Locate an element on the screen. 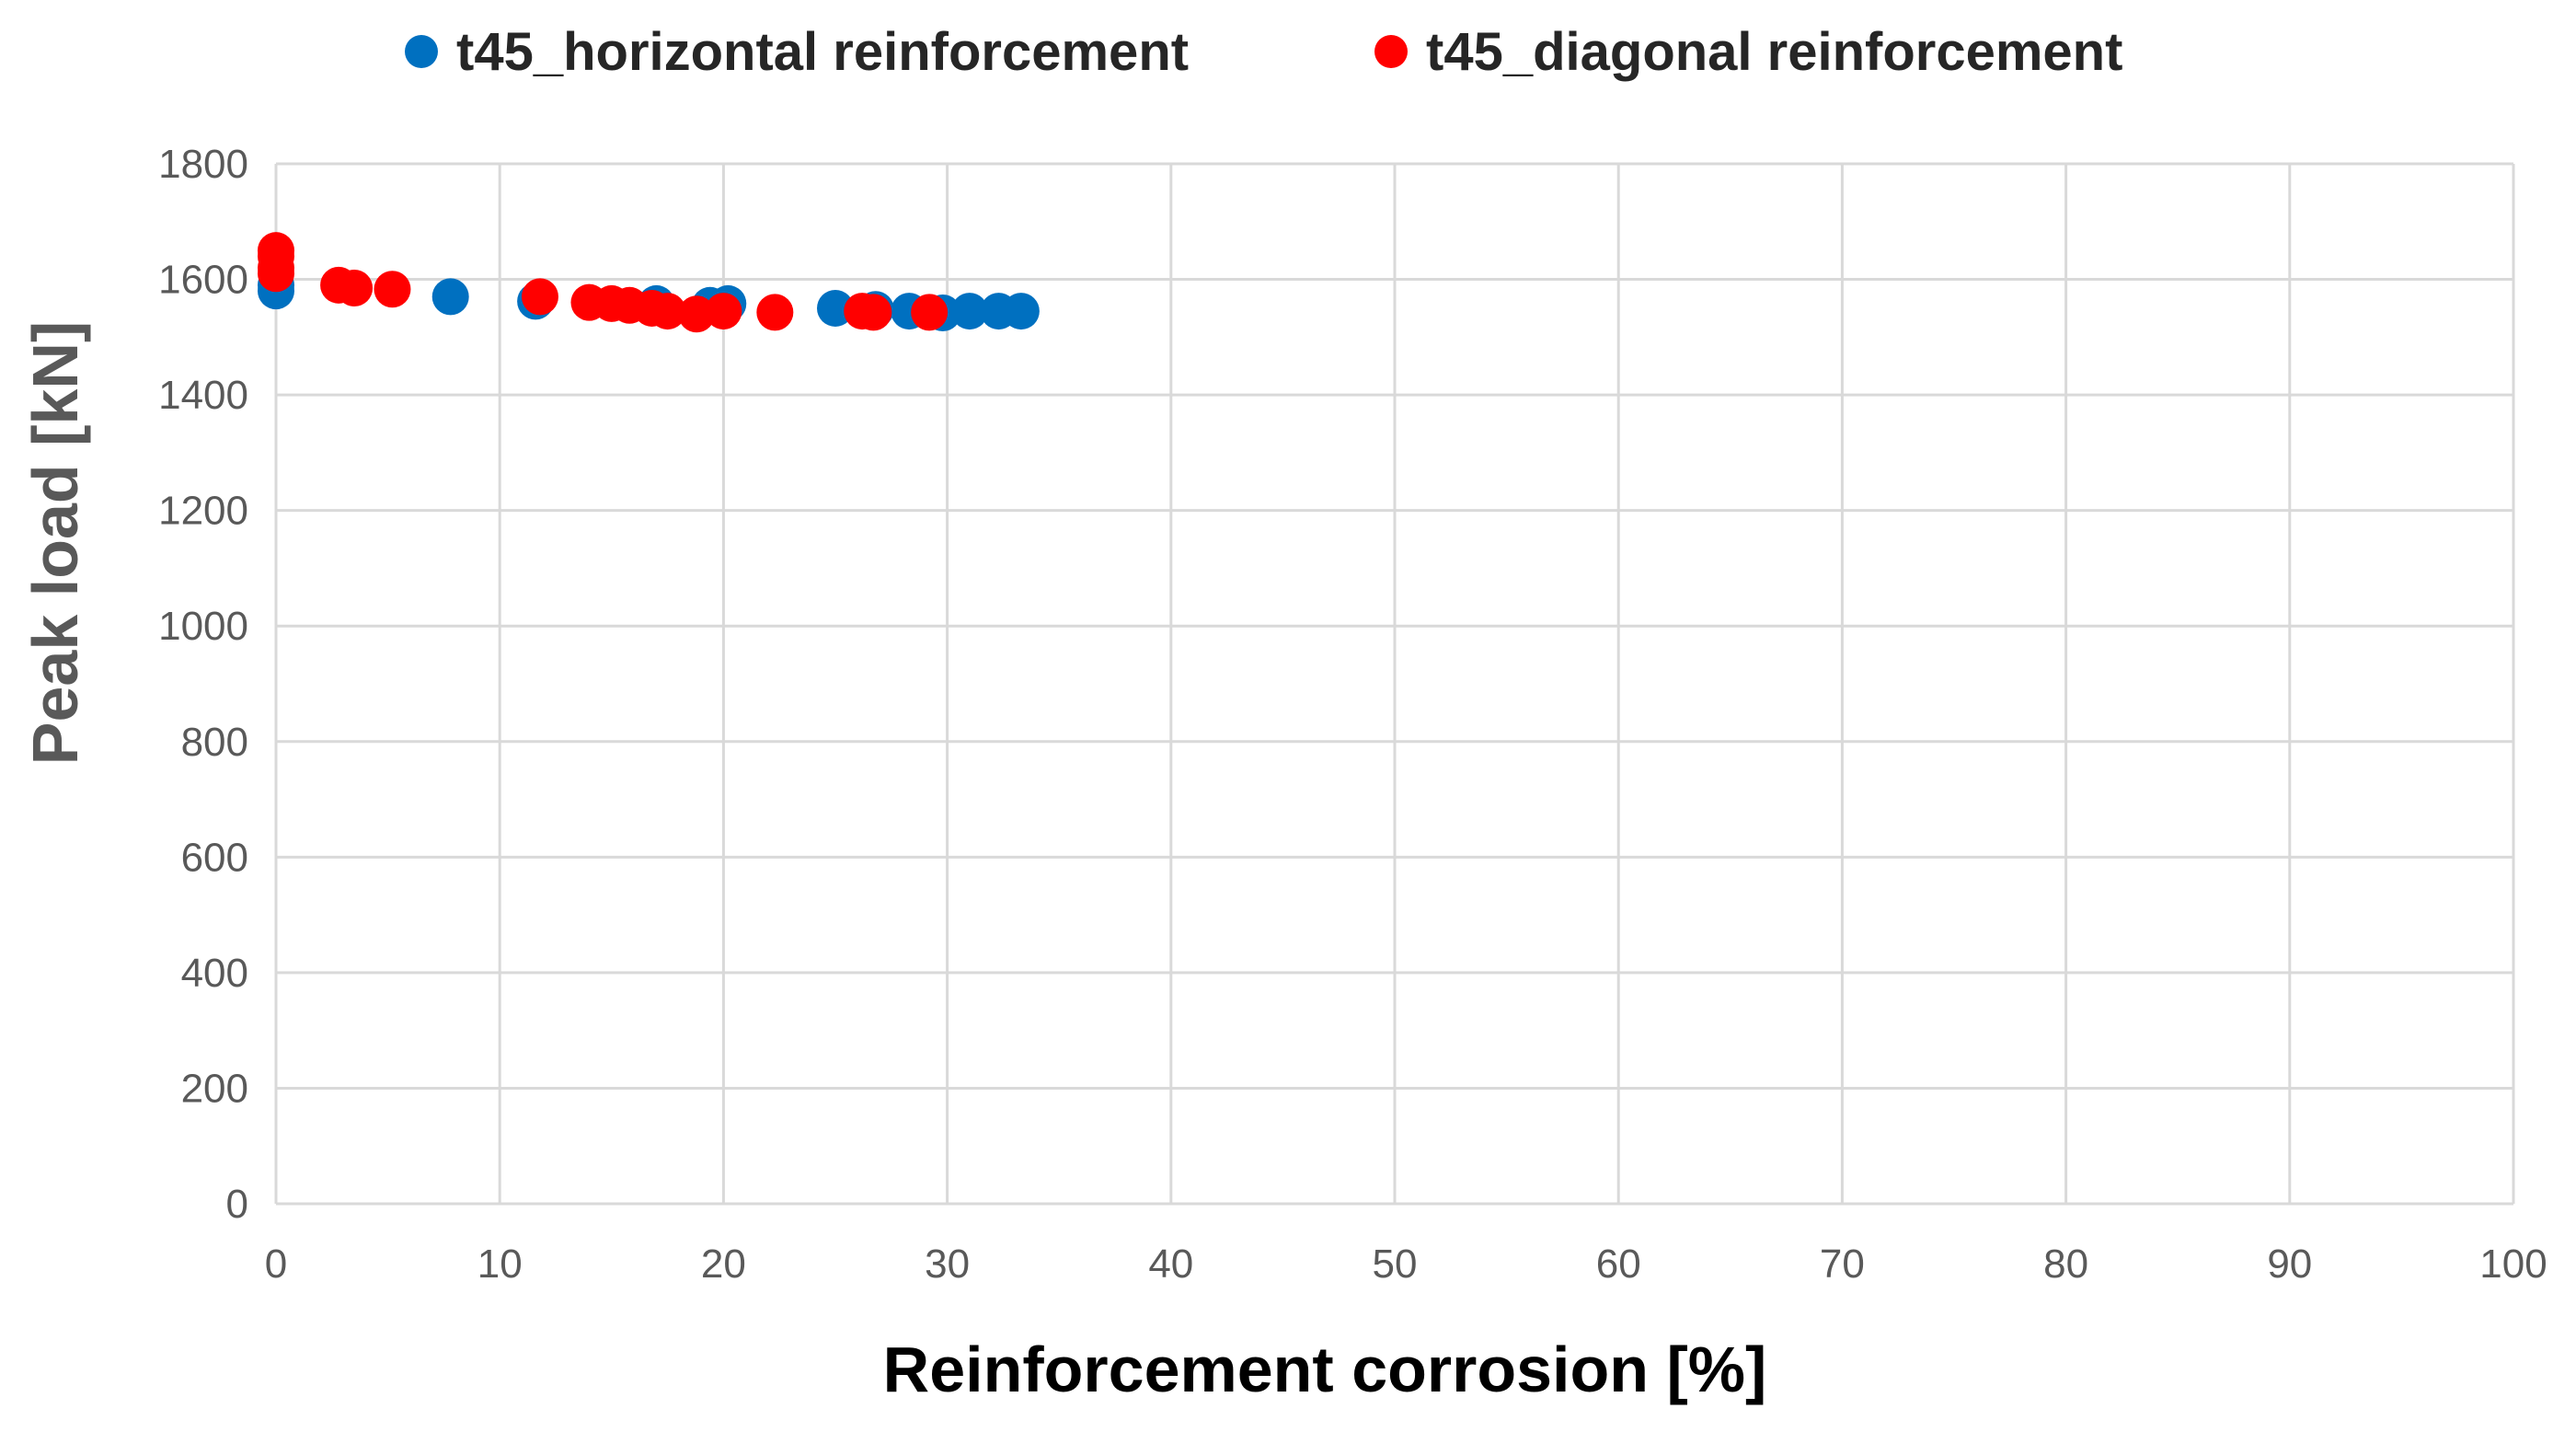 This screenshot has height=1432, width=2576. y-tick-label: 1200 is located at coordinates (203, 512).